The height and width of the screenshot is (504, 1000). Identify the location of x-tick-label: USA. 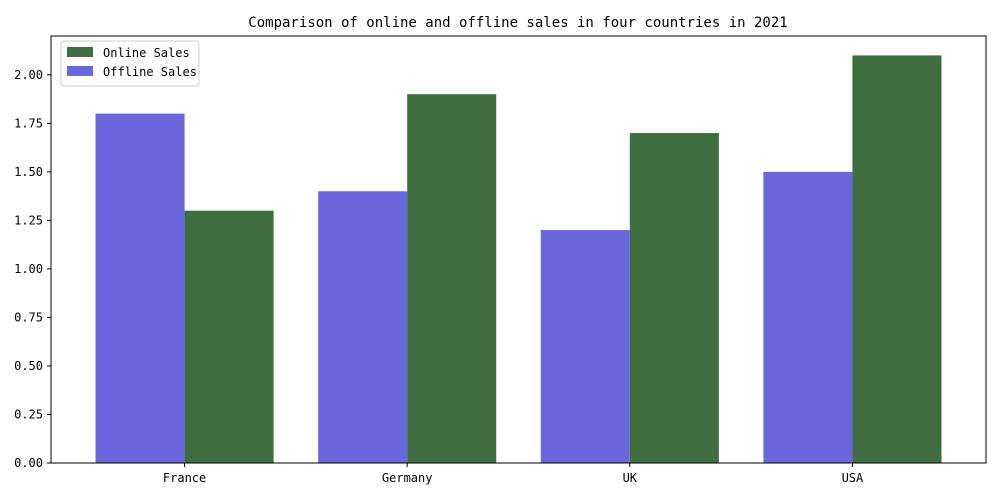
(853, 478).